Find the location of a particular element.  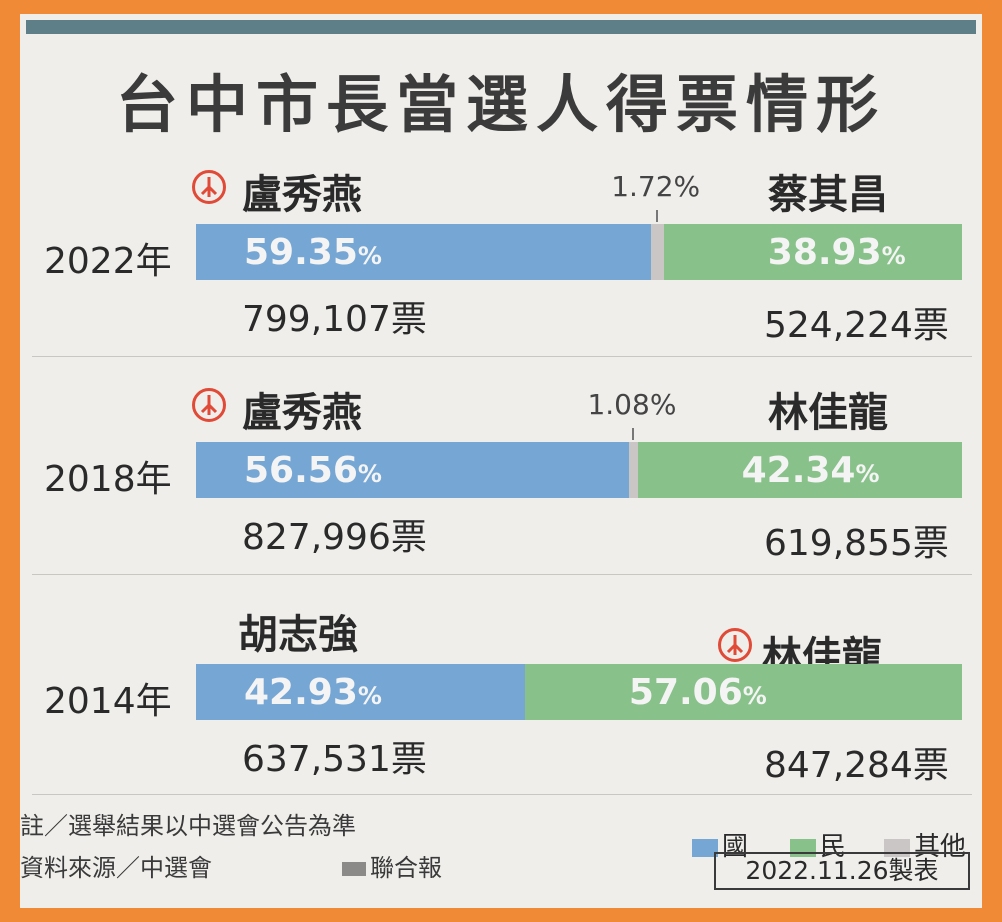

data-label-kmt: 56.56% is located at coordinates (313, 470).